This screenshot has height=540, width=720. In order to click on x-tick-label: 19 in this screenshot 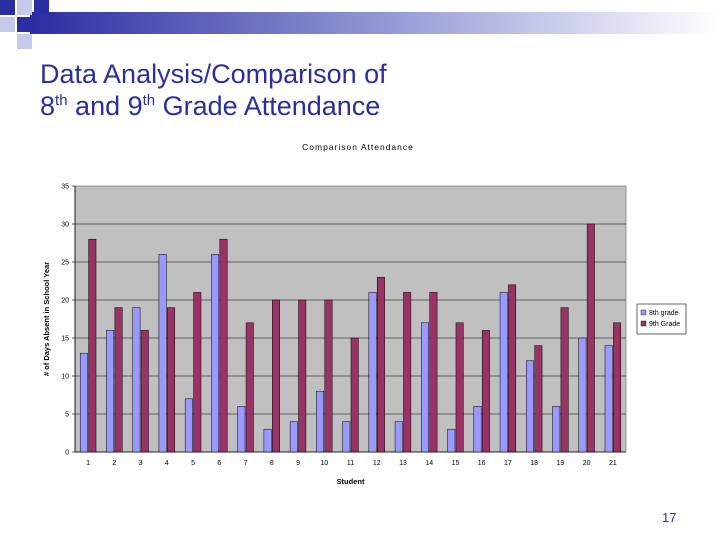, I will do `click(561, 463)`.